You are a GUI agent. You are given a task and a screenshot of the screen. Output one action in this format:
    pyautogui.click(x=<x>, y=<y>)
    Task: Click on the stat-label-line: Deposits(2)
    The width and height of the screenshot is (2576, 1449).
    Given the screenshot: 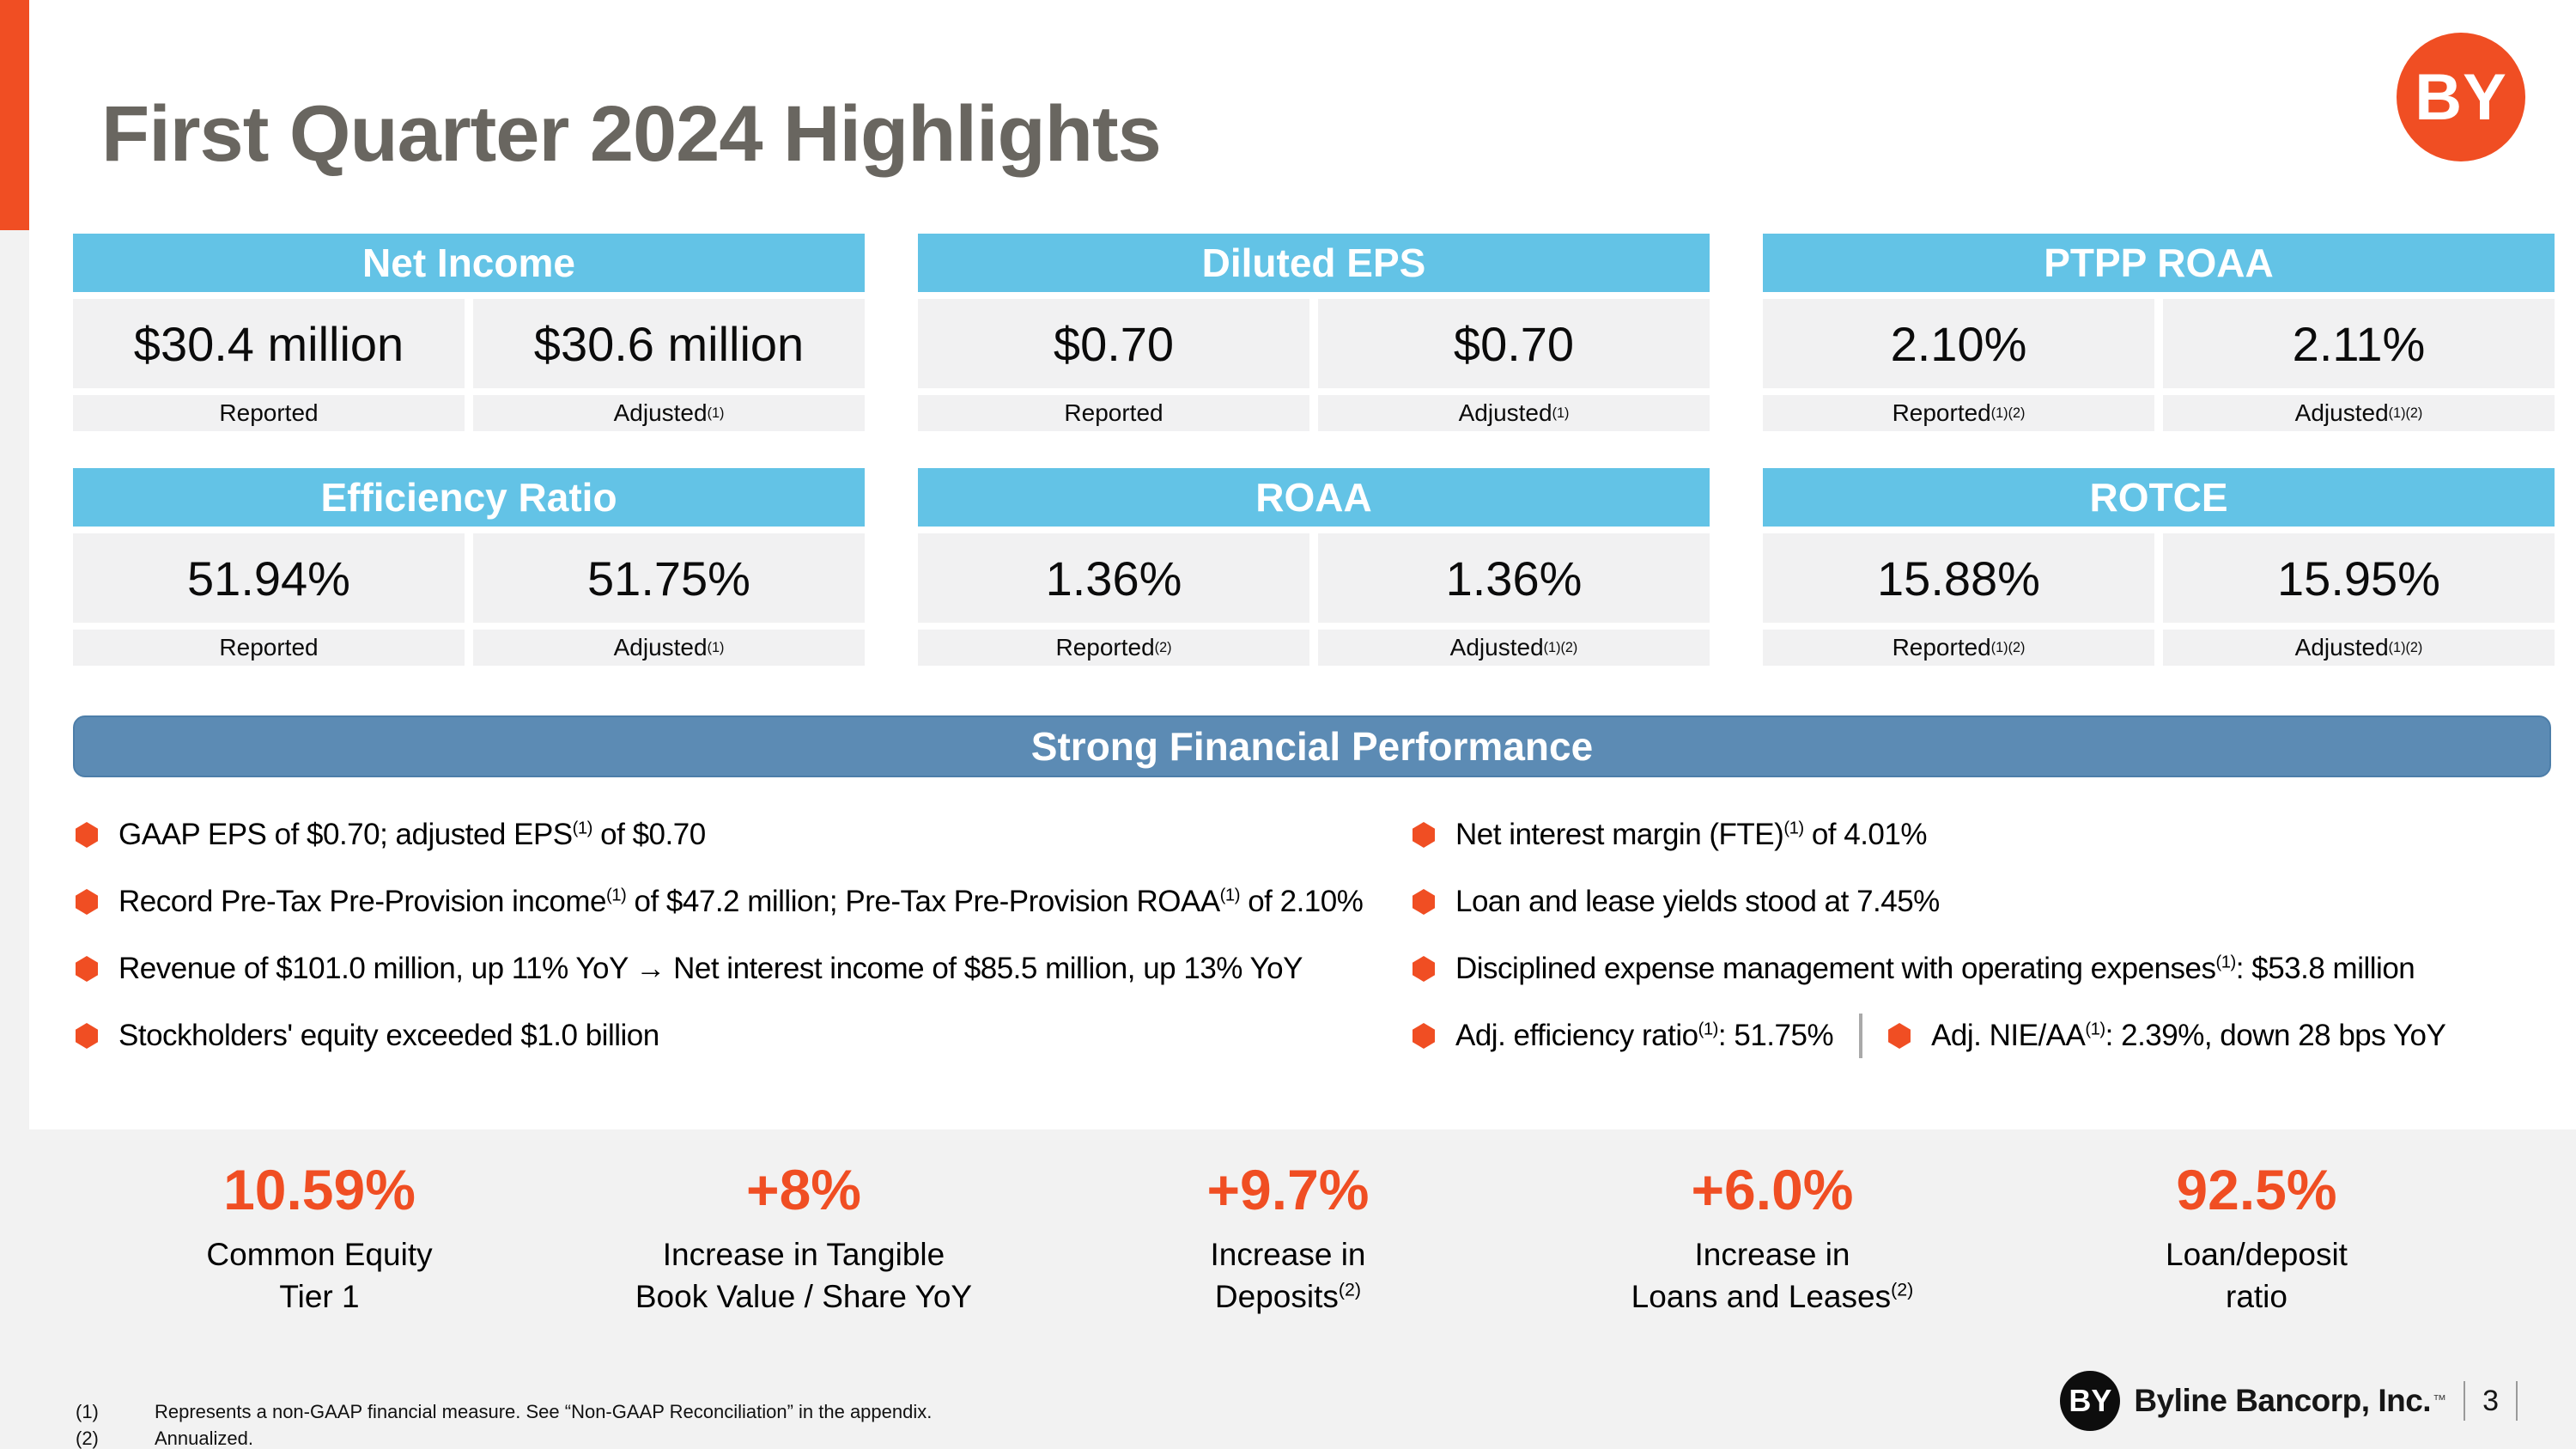 What is the action you would take?
    pyautogui.click(x=1288, y=1297)
    